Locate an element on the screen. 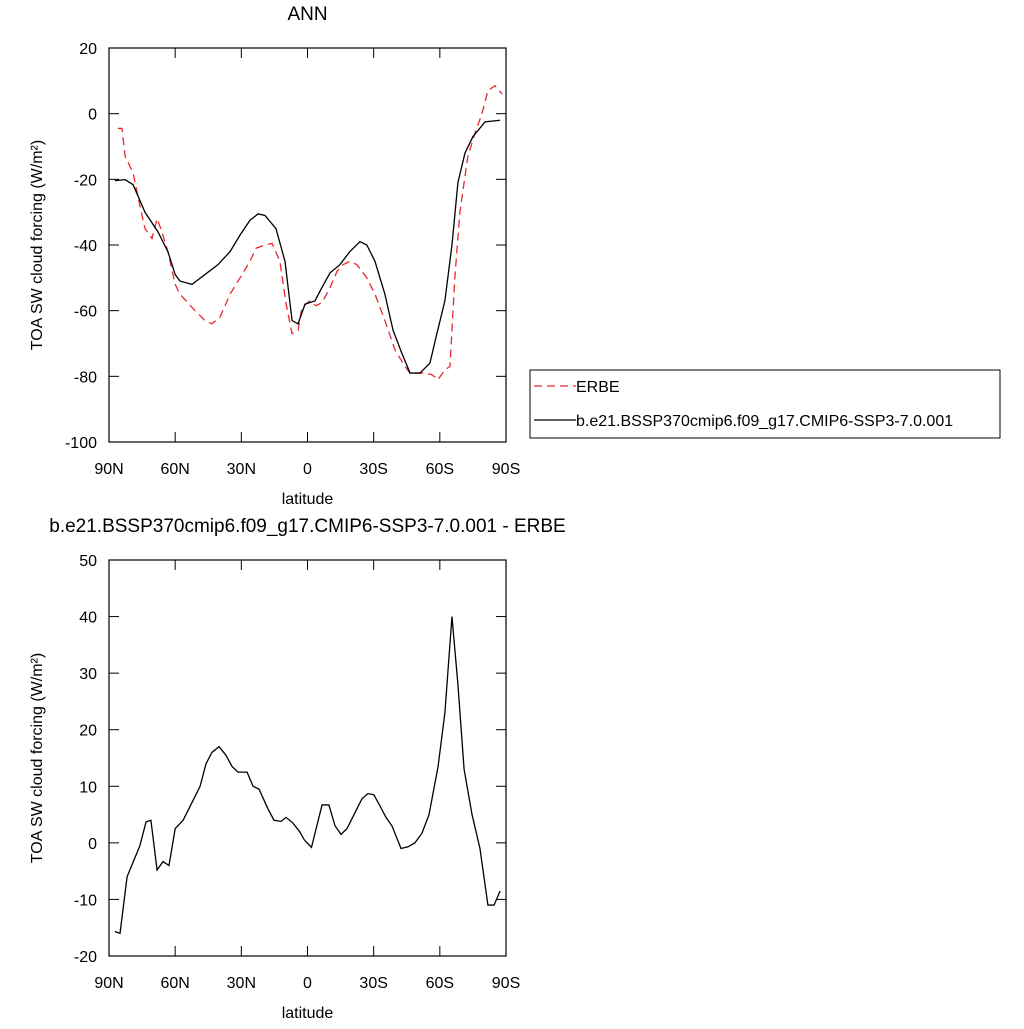 The height and width of the screenshot is (1029, 1024). legend-label: ERBE is located at coordinates (598, 387).